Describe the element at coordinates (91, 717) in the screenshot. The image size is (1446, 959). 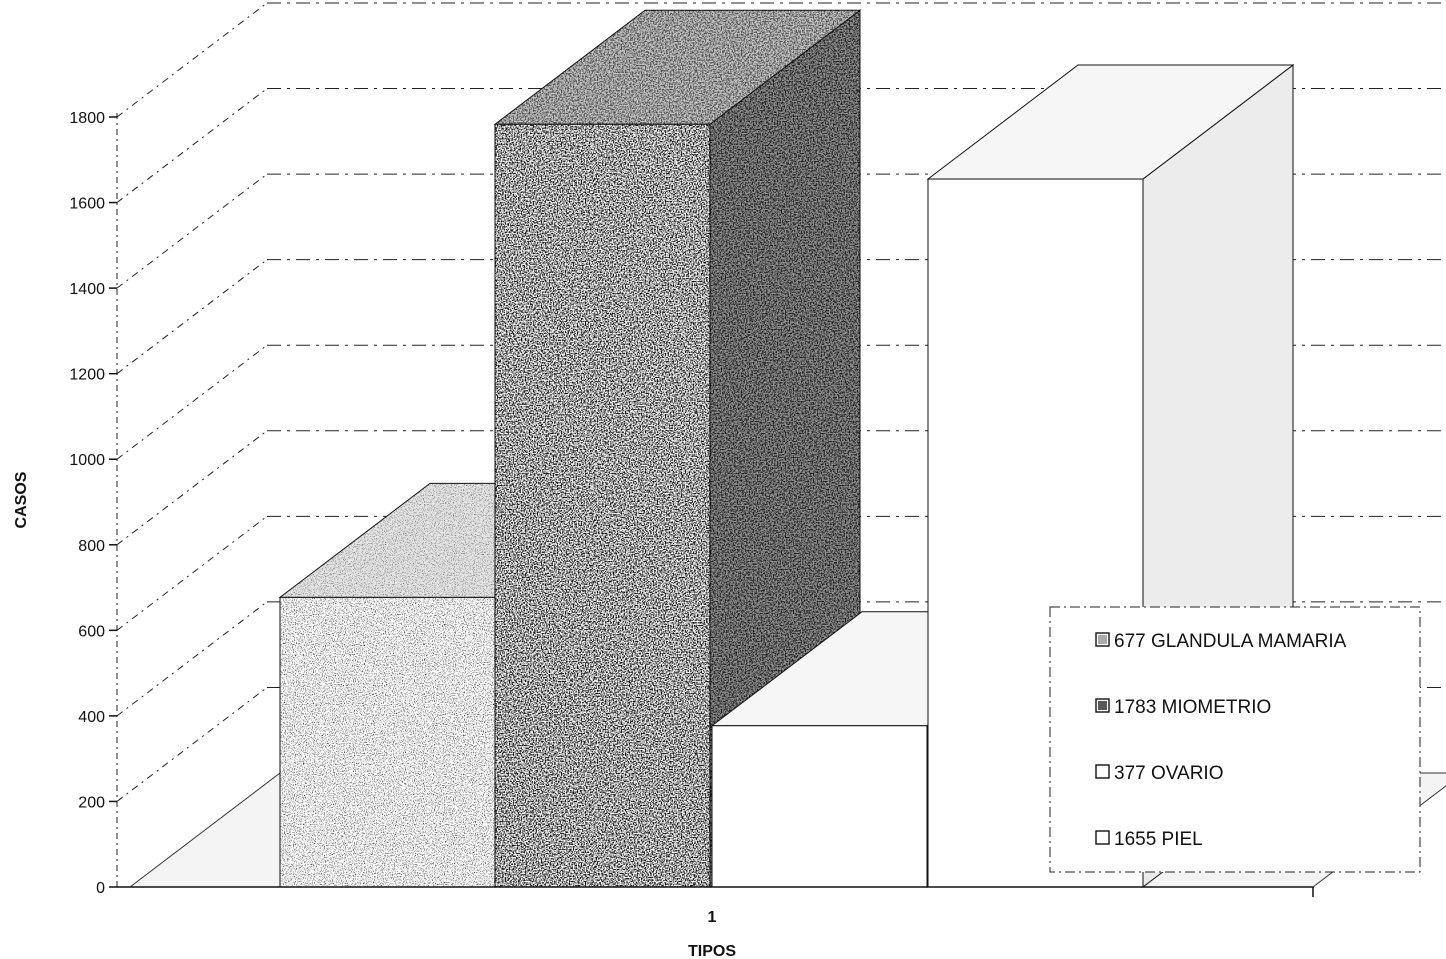
I see `y-tick-label: 400` at that location.